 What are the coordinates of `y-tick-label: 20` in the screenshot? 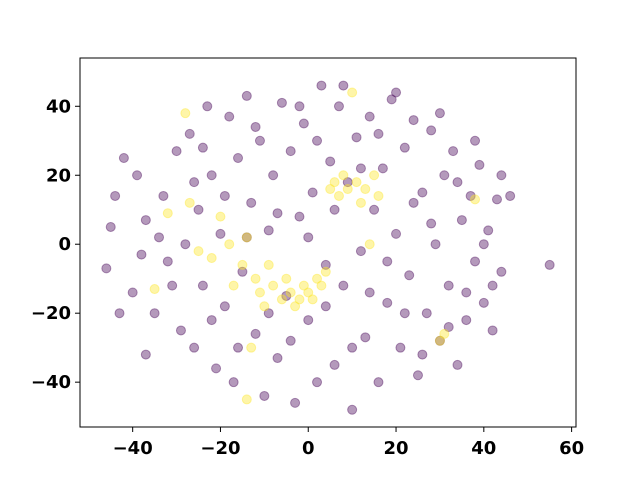 It's located at (58, 175).